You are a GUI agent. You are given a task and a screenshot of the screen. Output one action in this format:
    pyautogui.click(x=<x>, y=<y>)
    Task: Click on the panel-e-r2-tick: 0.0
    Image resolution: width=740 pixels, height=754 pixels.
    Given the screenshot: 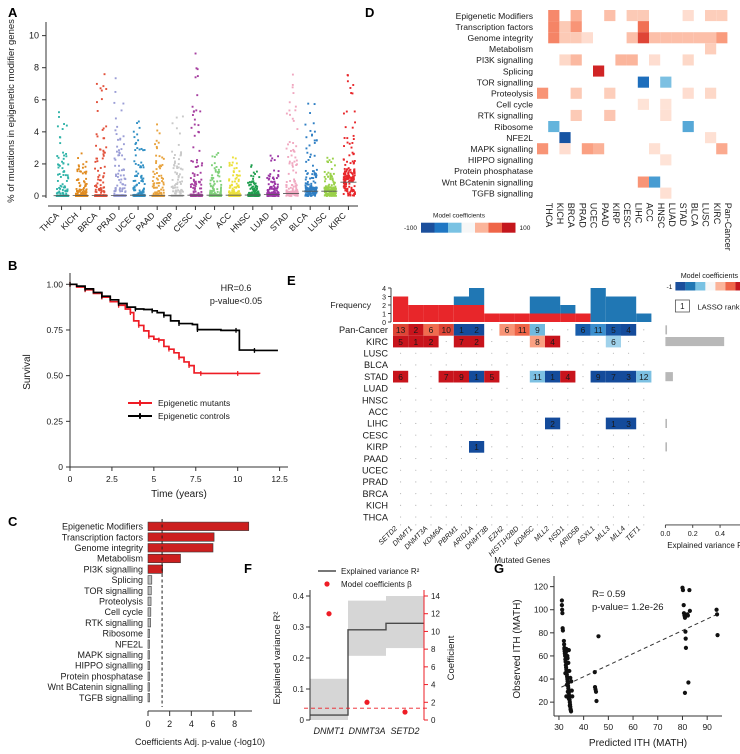 What is the action you would take?
    pyautogui.click(x=665, y=533)
    